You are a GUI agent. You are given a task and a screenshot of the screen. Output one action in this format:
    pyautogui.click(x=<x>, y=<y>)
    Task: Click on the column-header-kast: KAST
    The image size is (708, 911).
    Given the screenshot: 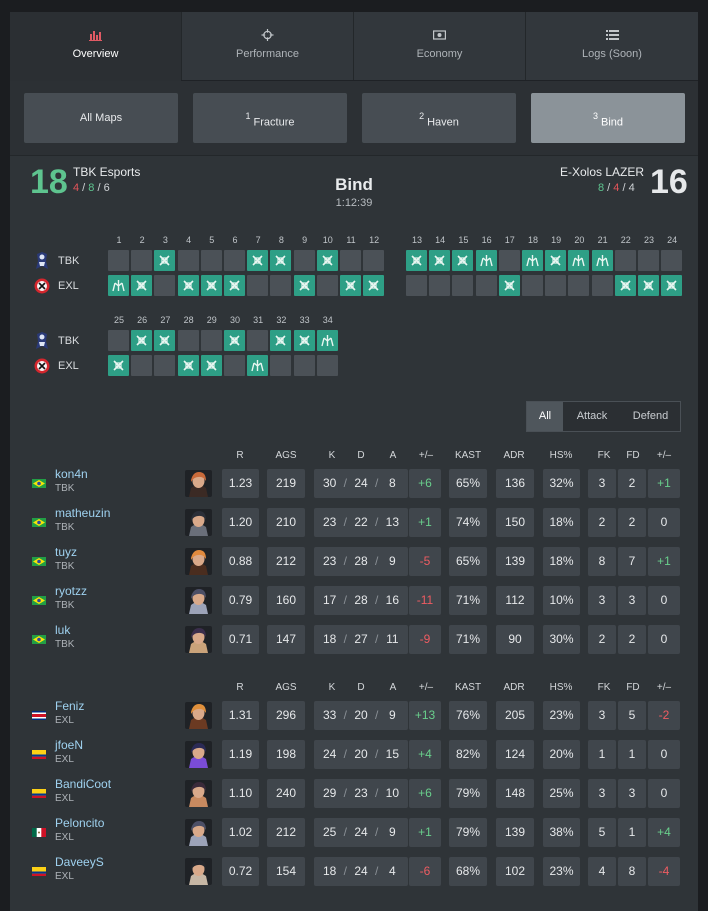 What is the action you would take?
    pyautogui.click(x=468, y=687)
    